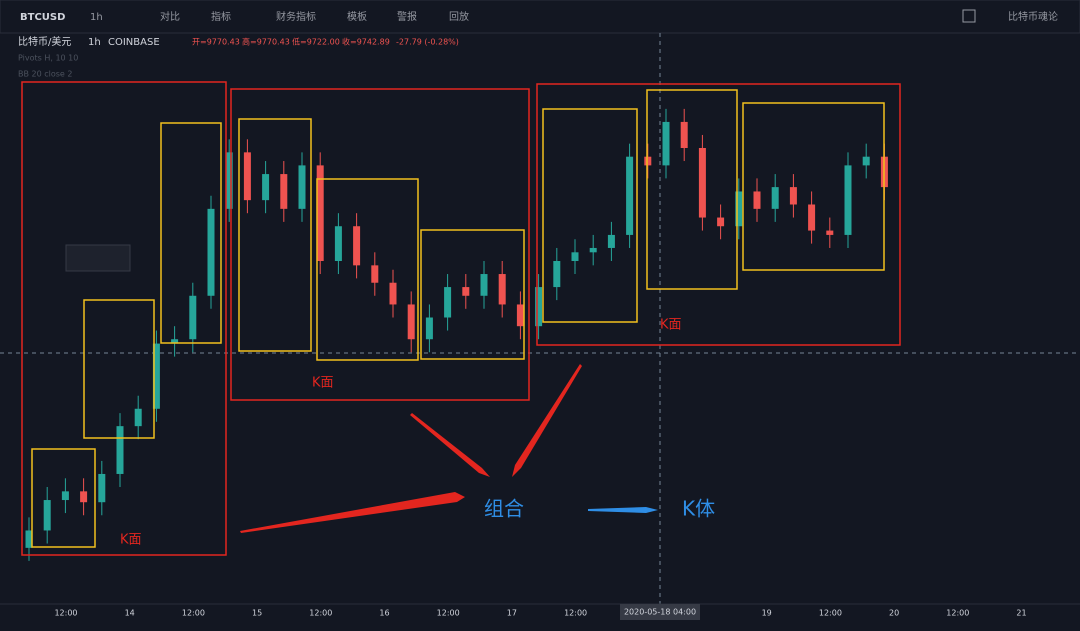  Describe the element at coordinates (459, 16) in the screenshot. I see `tool: 回放` at that location.